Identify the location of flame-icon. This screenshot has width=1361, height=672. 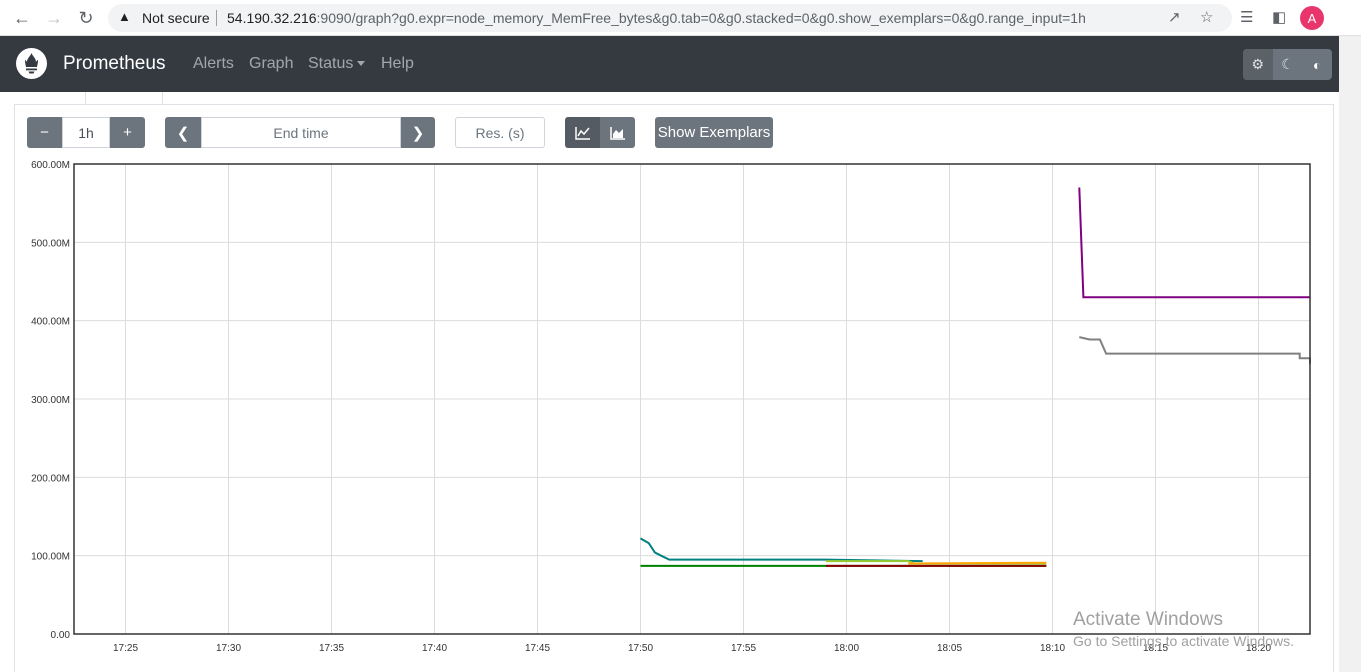
(31, 63).